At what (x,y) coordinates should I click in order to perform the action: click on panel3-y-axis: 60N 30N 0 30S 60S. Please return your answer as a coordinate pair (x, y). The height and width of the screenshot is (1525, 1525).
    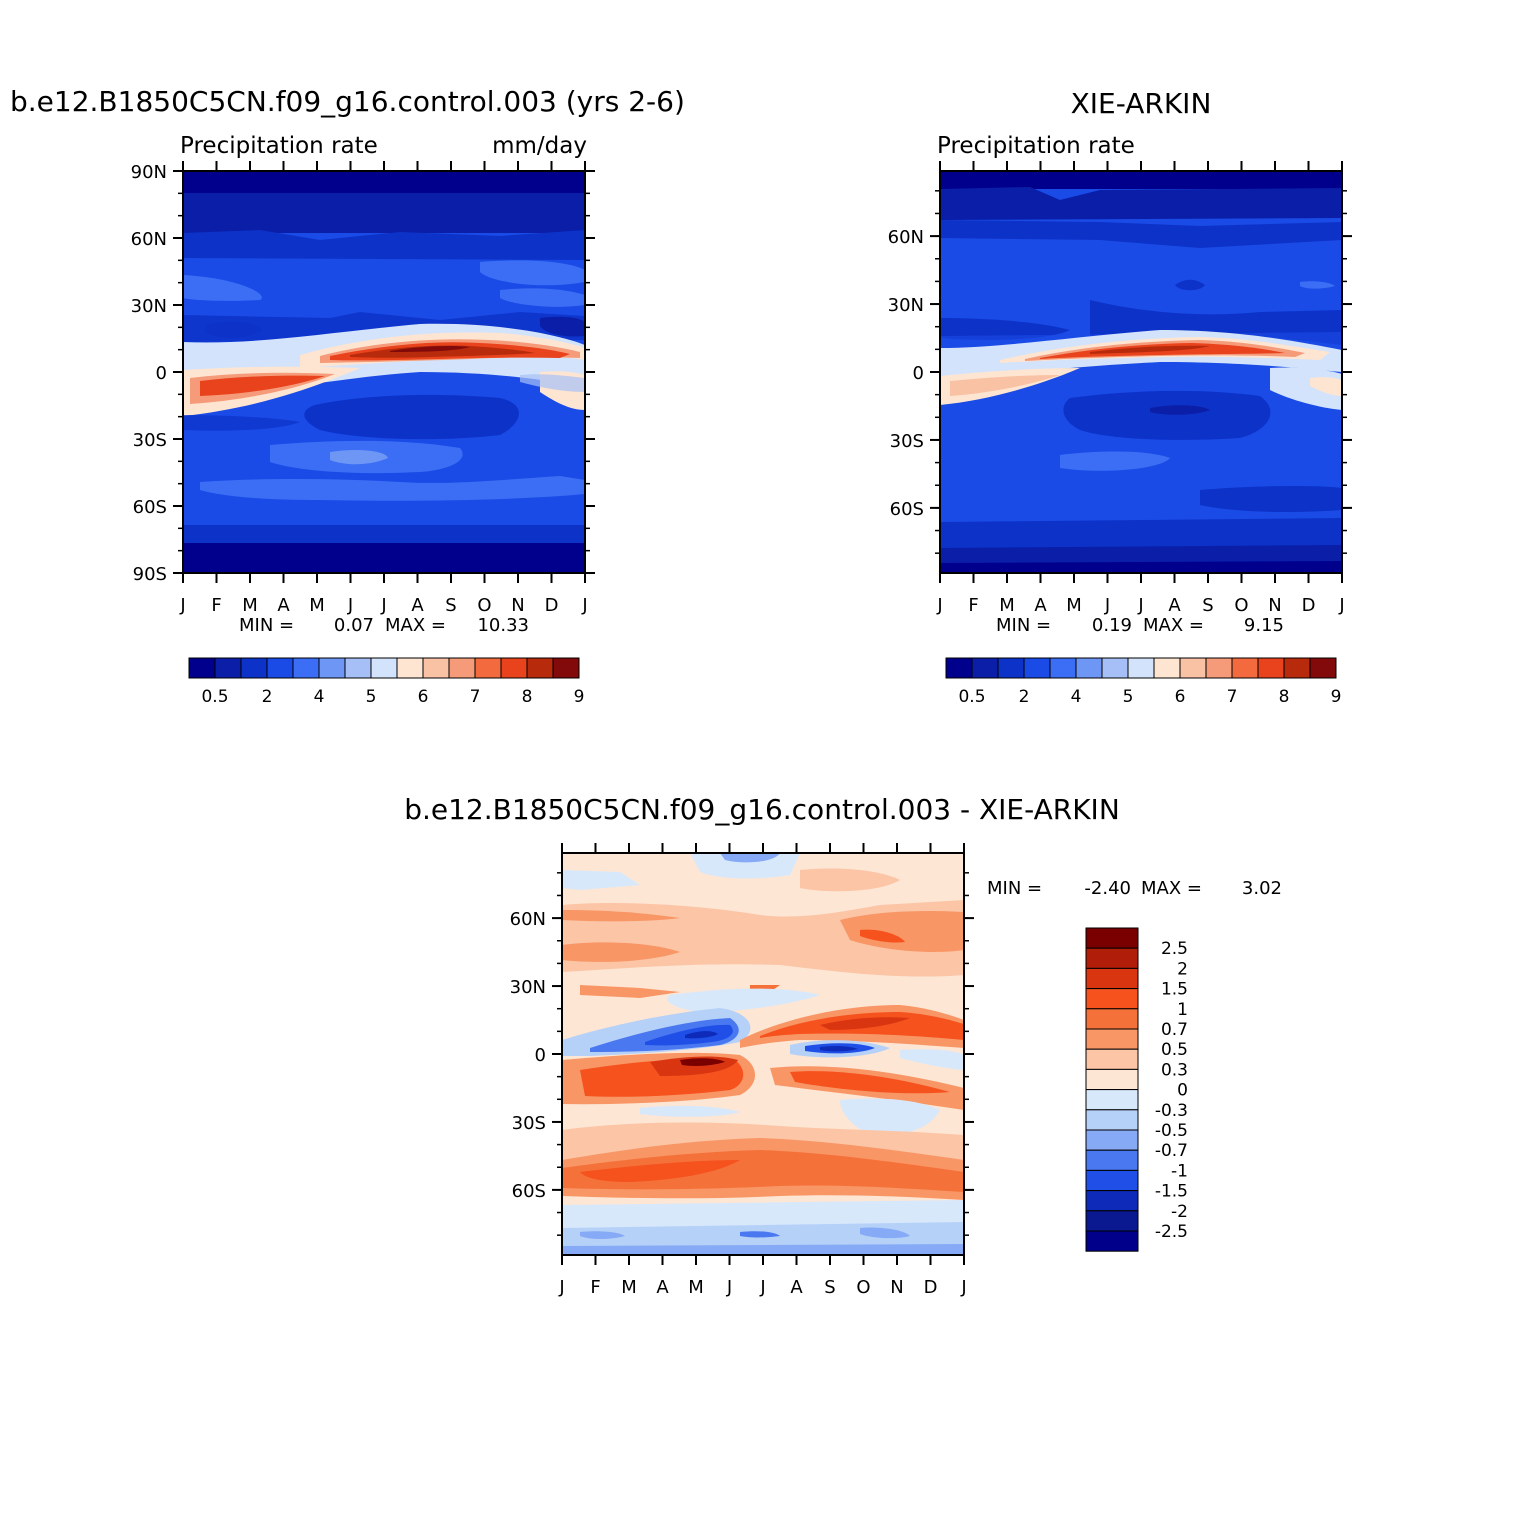
    Looking at the image, I should click on (742, 1054).